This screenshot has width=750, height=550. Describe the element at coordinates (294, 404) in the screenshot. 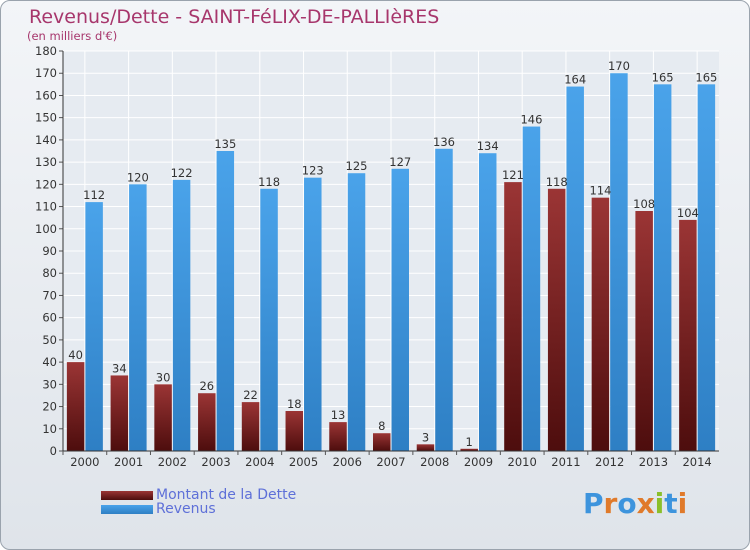

I see `data-label-dette: 18` at that location.